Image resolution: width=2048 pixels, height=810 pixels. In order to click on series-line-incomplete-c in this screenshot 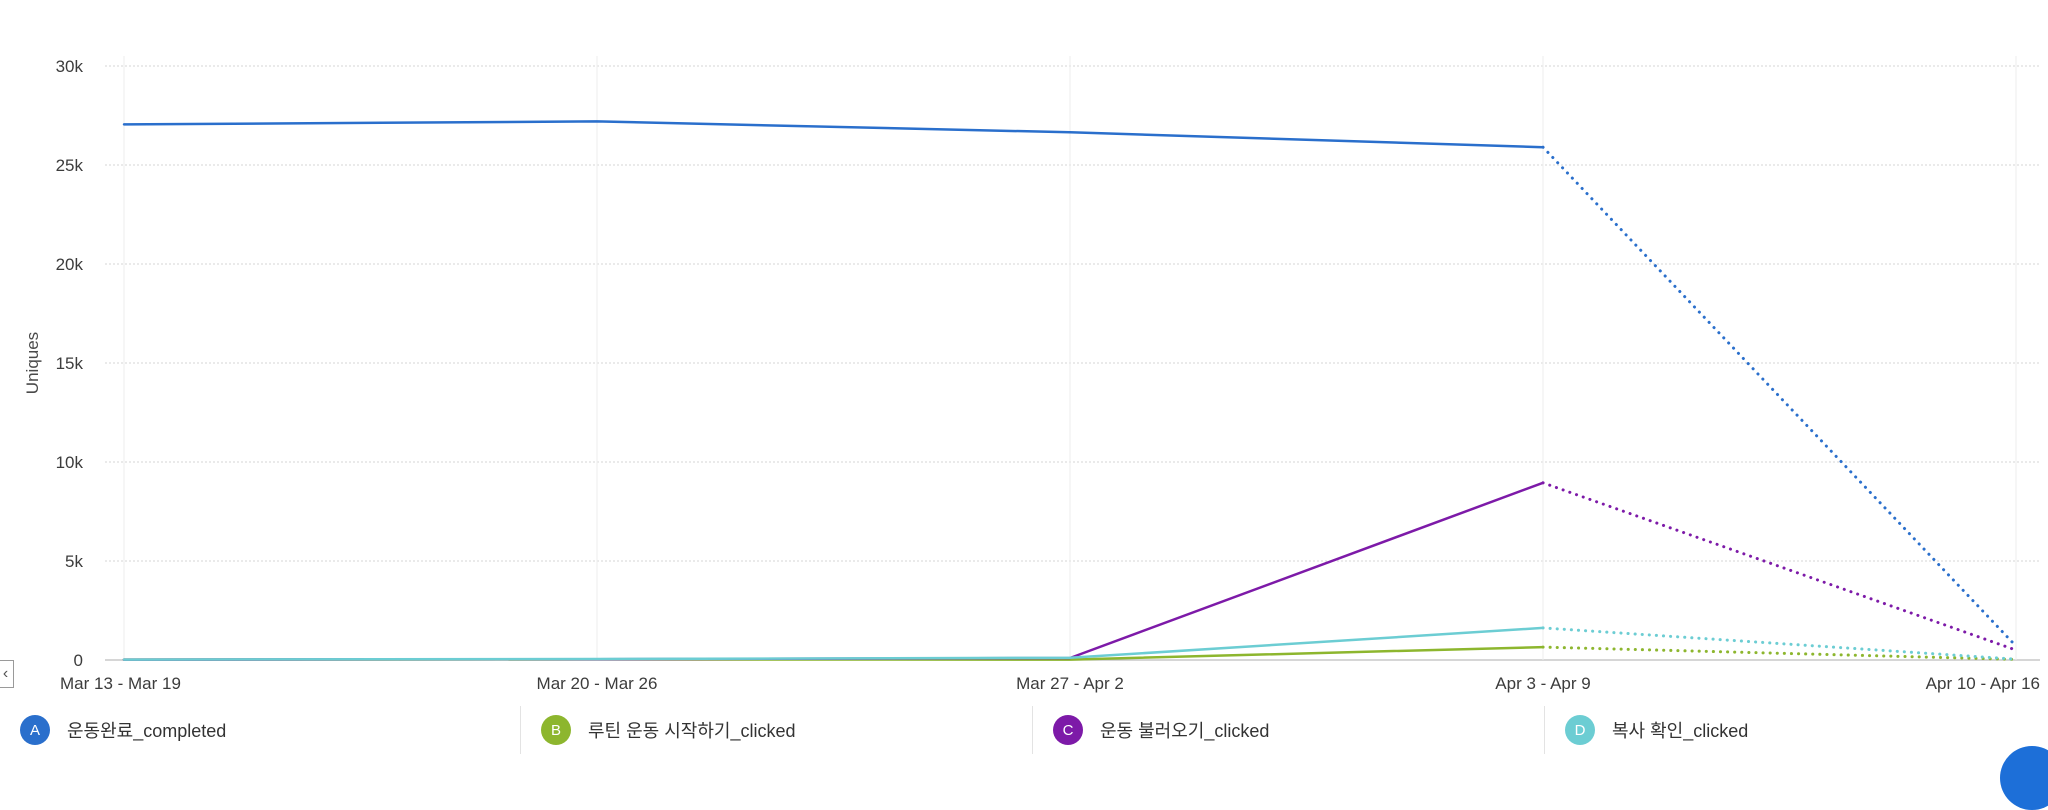, I will do `click(1779, 566)`.